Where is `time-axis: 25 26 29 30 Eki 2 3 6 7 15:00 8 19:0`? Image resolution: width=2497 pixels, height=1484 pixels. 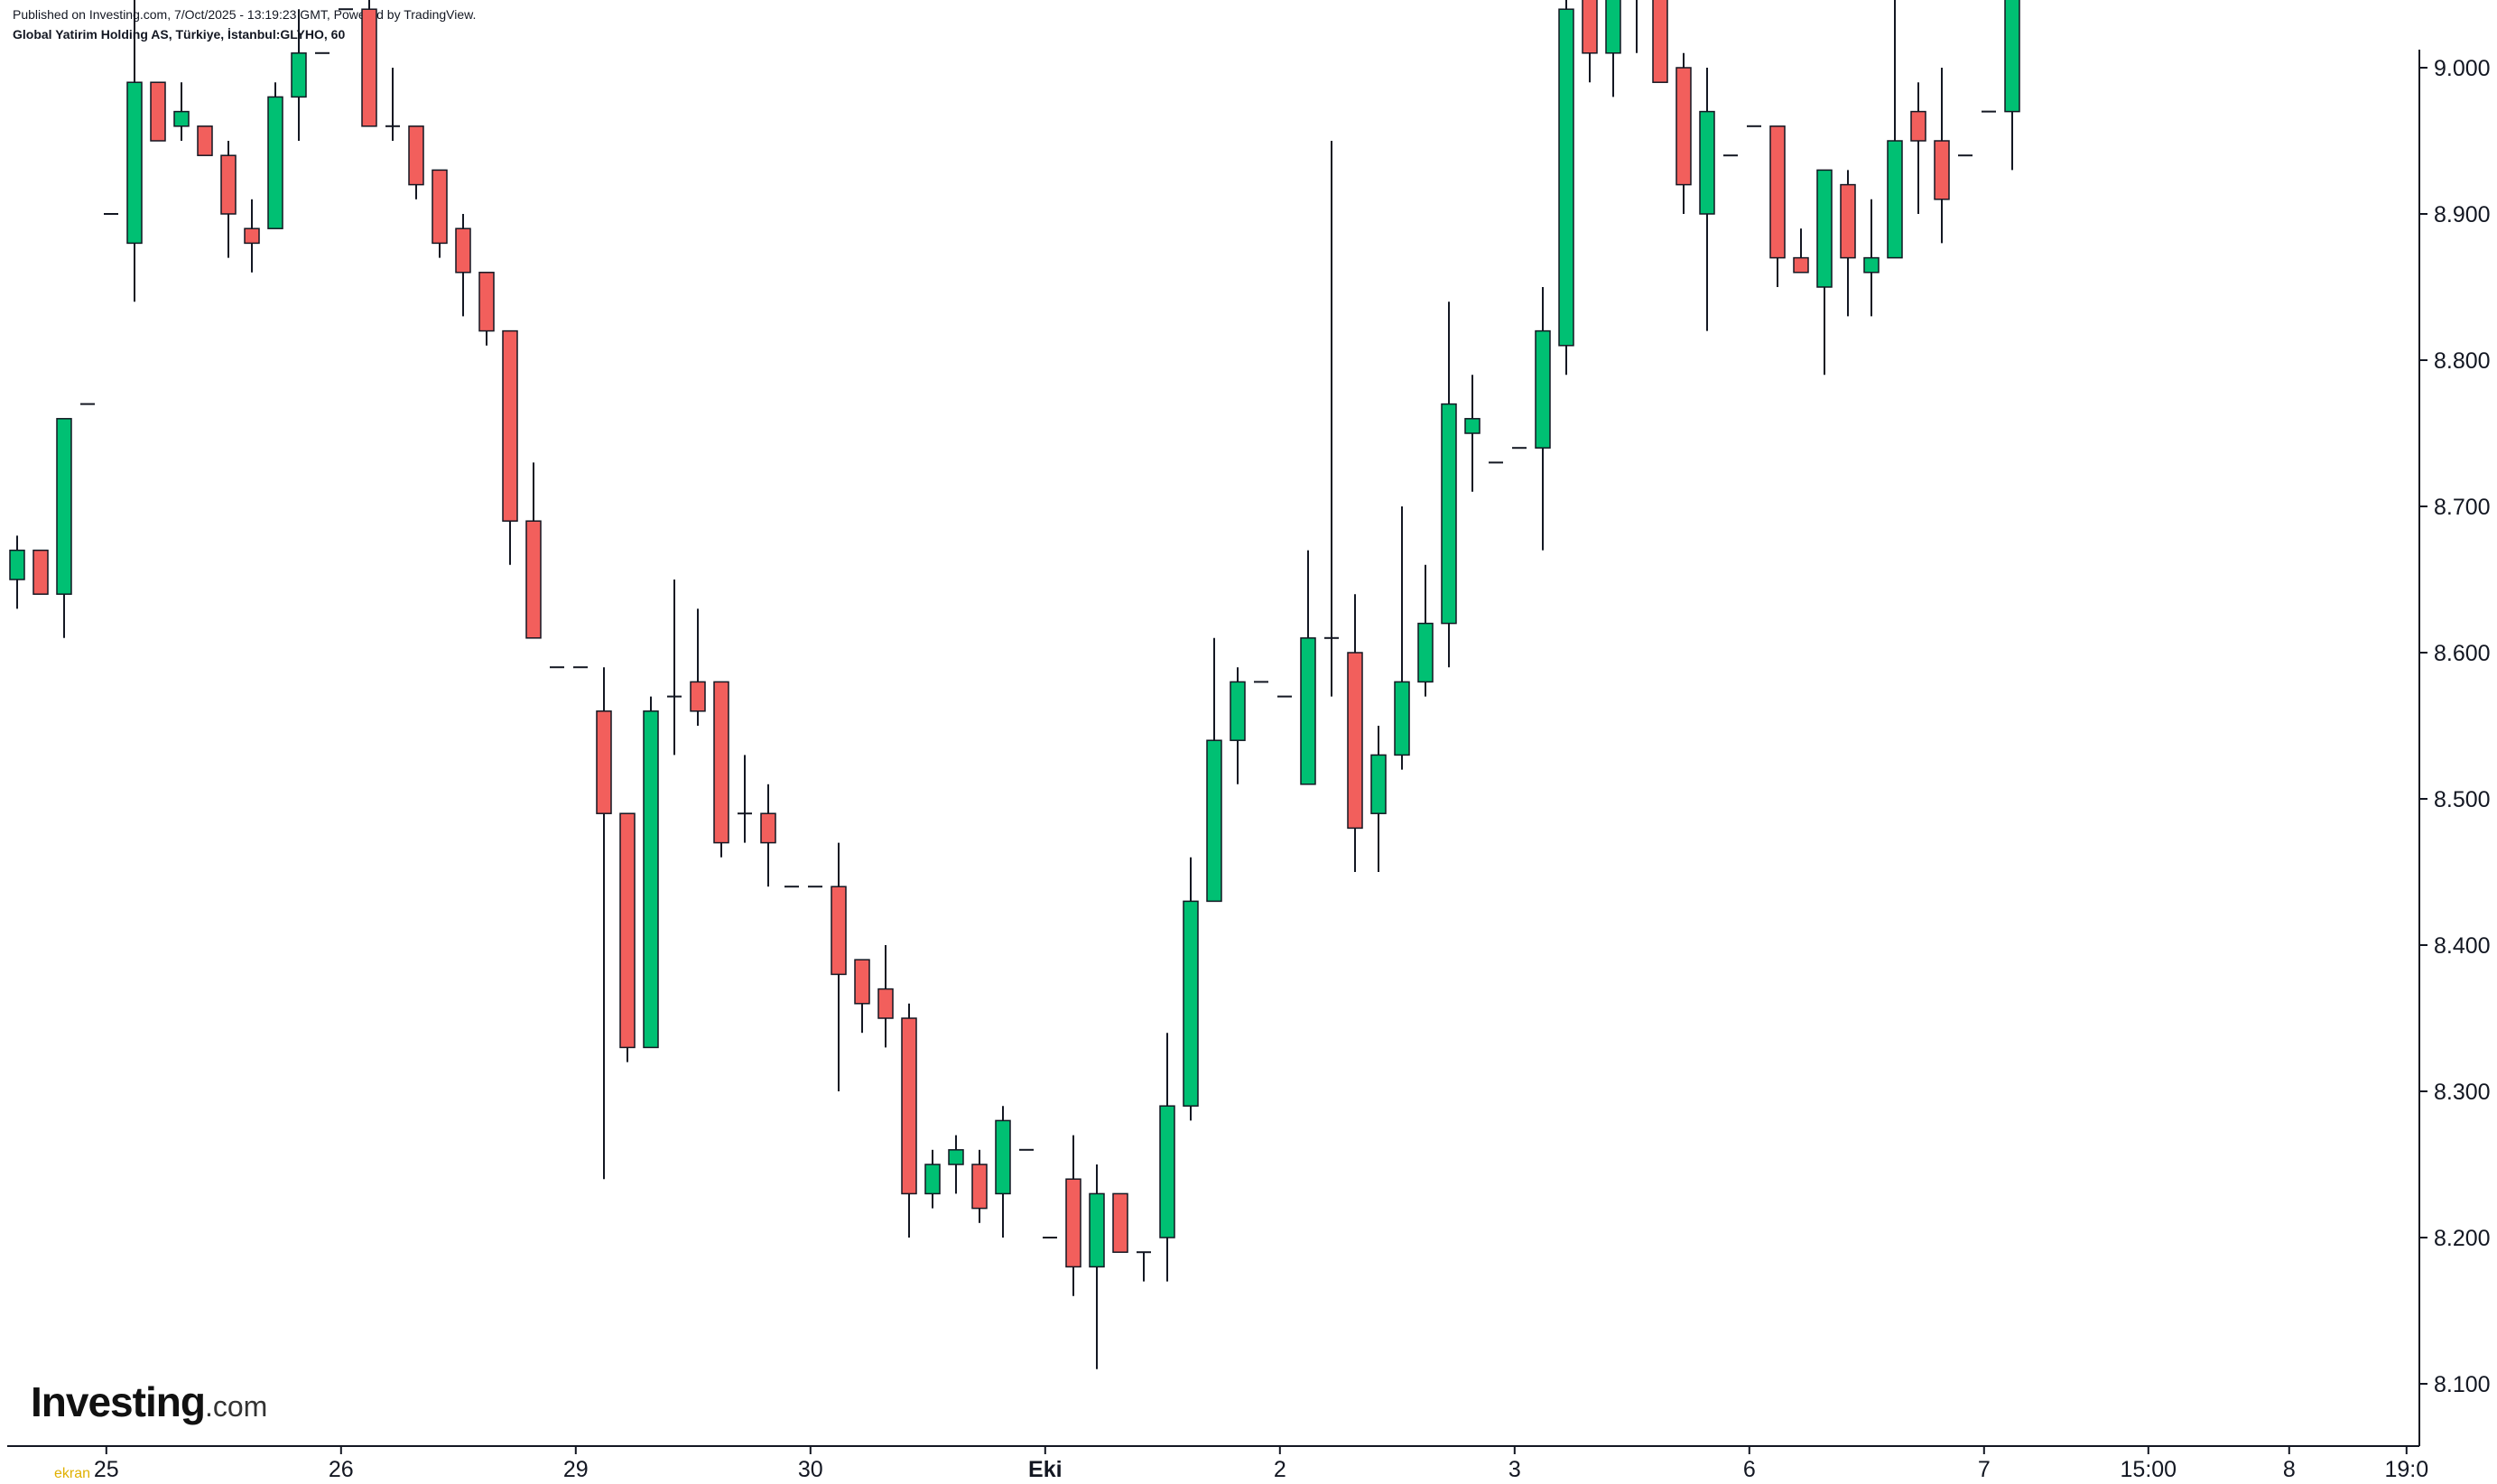
time-axis: 25 26 29 30 Eki 2 3 6 7 15:00 8 19:0 is located at coordinates (1217, 1463).